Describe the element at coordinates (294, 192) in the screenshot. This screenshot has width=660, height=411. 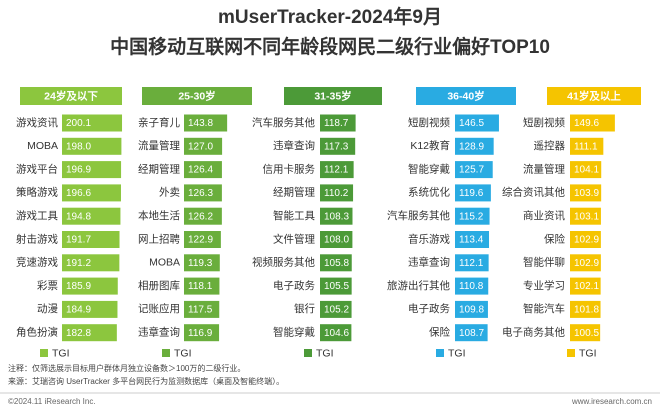
I see `category-label: 经期管理` at that location.